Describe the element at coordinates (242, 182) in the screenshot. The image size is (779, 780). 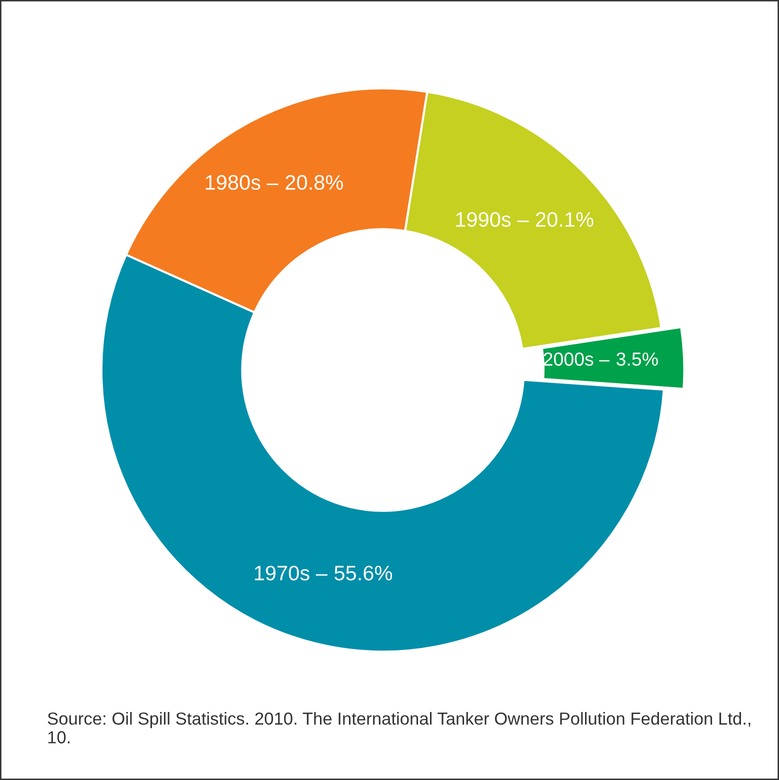
I see `slice-label: 1980s –` at that location.